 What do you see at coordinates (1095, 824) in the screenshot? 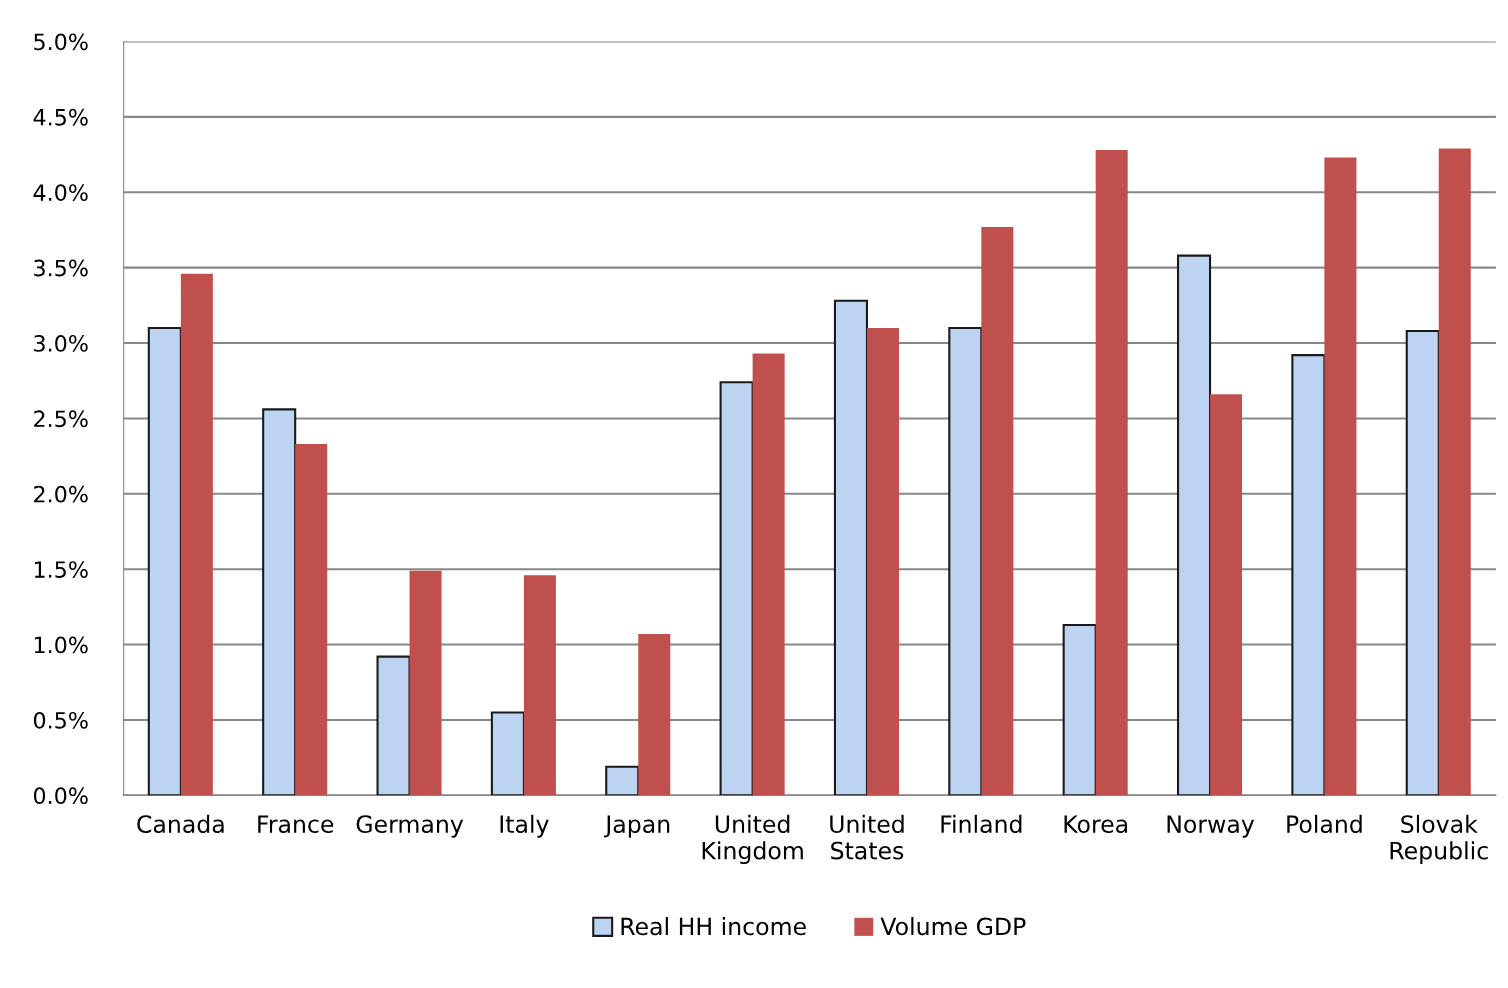
I see `x-tick-label: Korea` at bounding box center [1095, 824].